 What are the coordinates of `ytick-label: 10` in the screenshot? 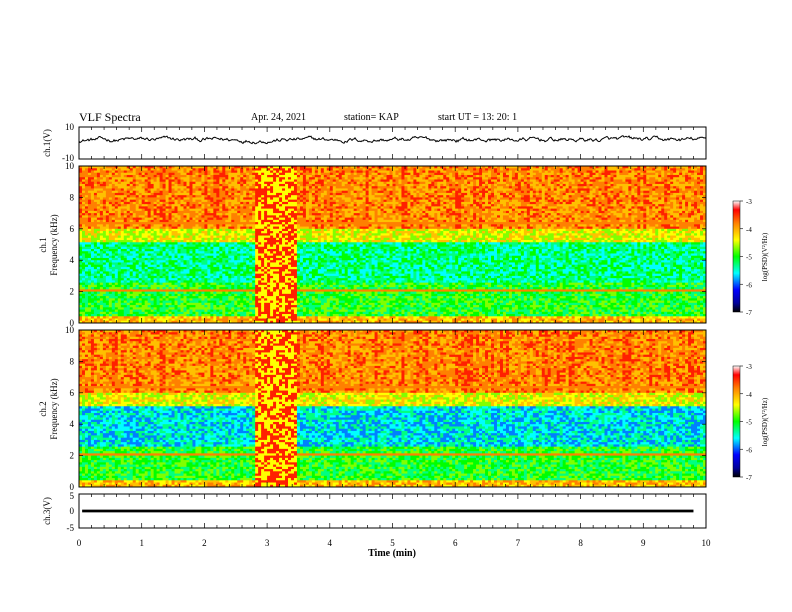 It's located at (70, 127).